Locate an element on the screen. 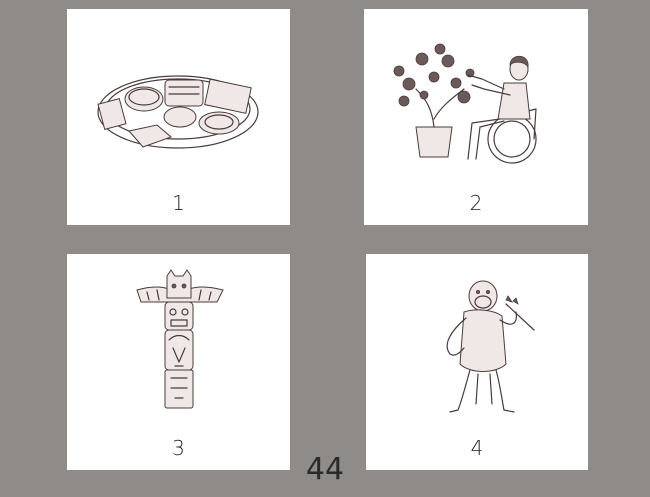 This screenshot has height=497, width=650. card-wheelchair-bonsai: 2 is located at coordinates (476, 117).